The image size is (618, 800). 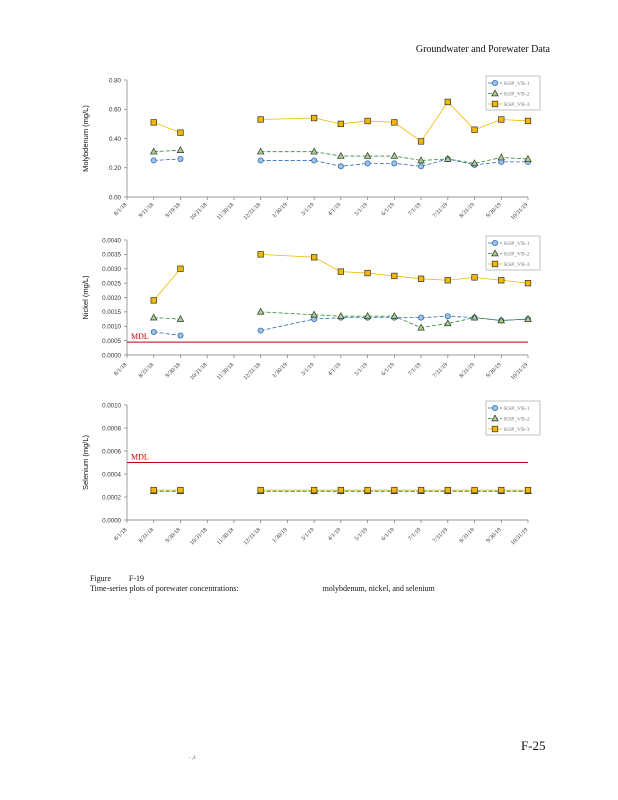 I want to click on x-tick-label: 7/1/19, so click(x=414, y=534).